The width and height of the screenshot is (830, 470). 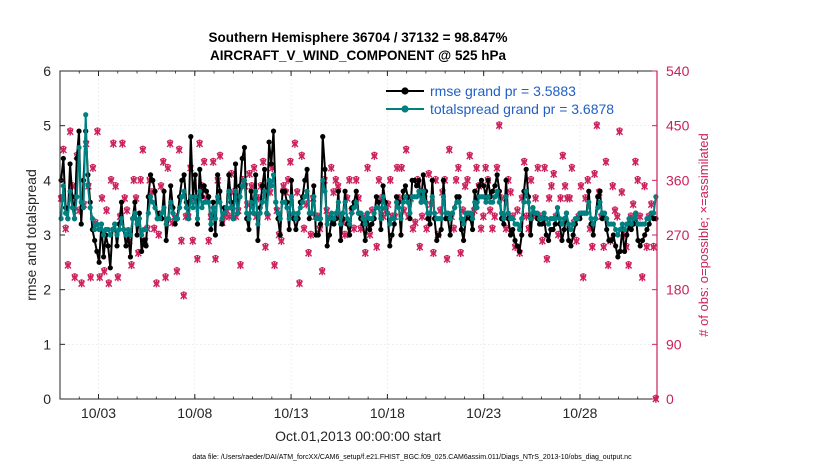 What do you see at coordinates (579, 413) in the screenshot?
I see `x-tick-label: 10/28` at bounding box center [579, 413].